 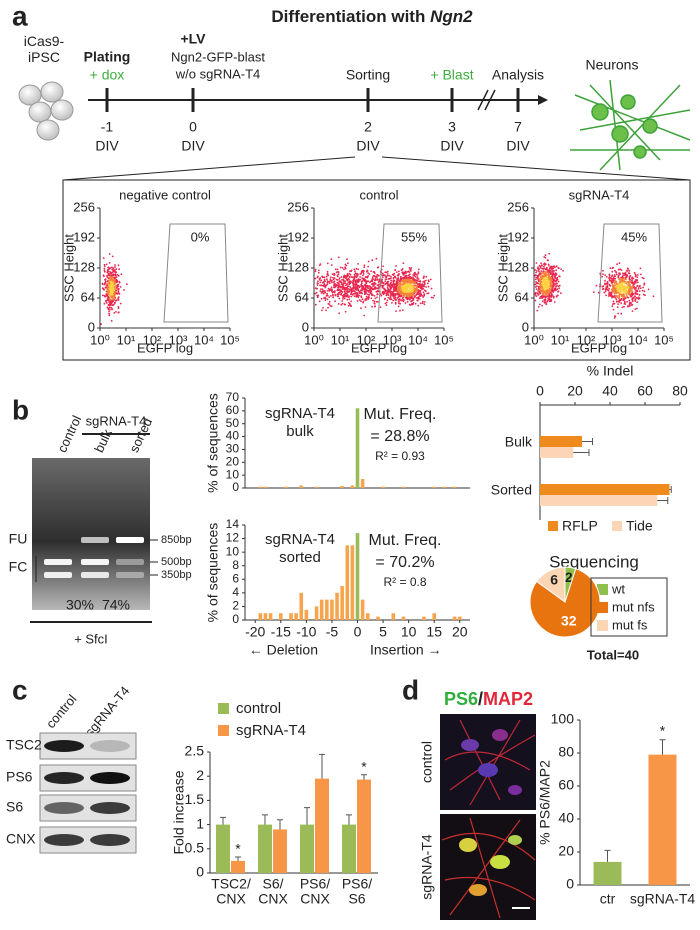 What do you see at coordinates (566, 818) in the screenshot?
I see `y-tick-label: 40` at bounding box center [566, 818].